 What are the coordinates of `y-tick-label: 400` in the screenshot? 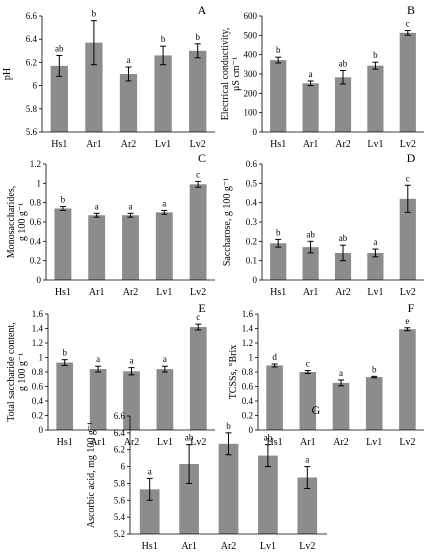 It's located at (251, 55).